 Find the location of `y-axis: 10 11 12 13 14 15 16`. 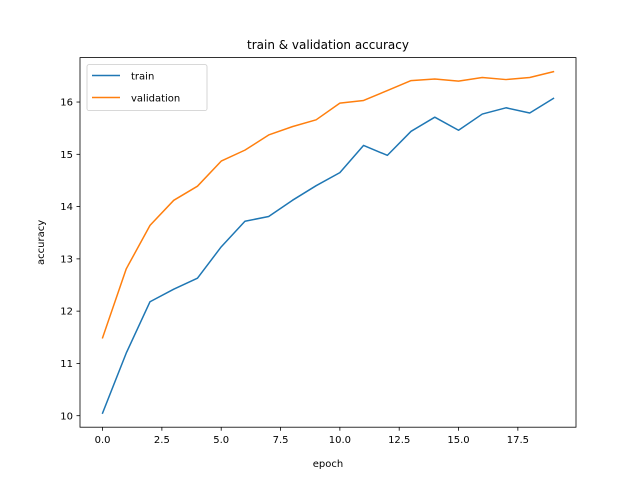

y-axis: 10 11 12 13 14 15 16 is located at coordinates (70, 260).